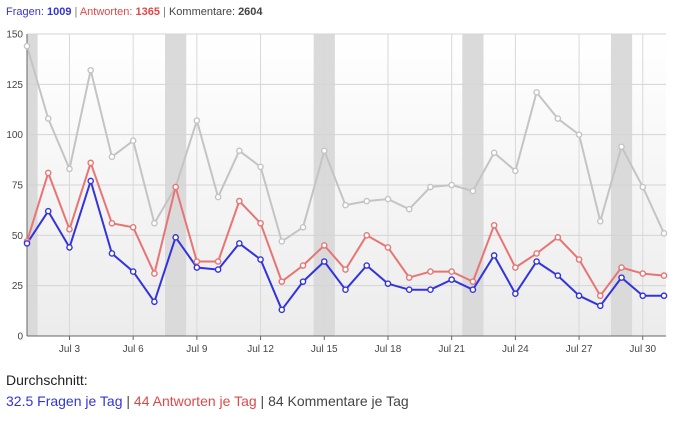  What do you see at coordinates (201, 12) in the screenshot?
I see `comments-label: Kommentare:` at bounding box center [201, 12].